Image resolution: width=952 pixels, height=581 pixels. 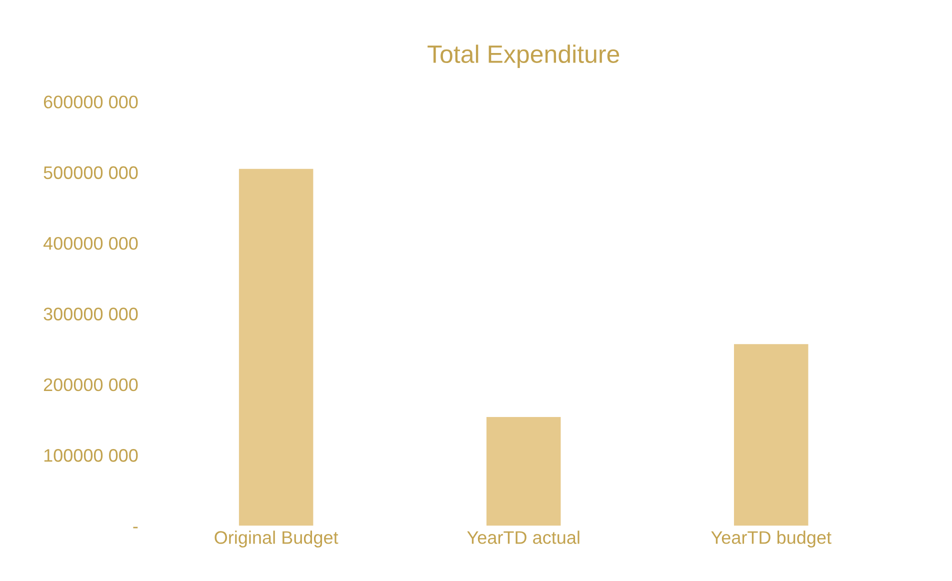 What do you see at coordinates (90, 243) in the screenshot?
I see `y-tick-label: 400000 000` at bounding box center [90, 243].